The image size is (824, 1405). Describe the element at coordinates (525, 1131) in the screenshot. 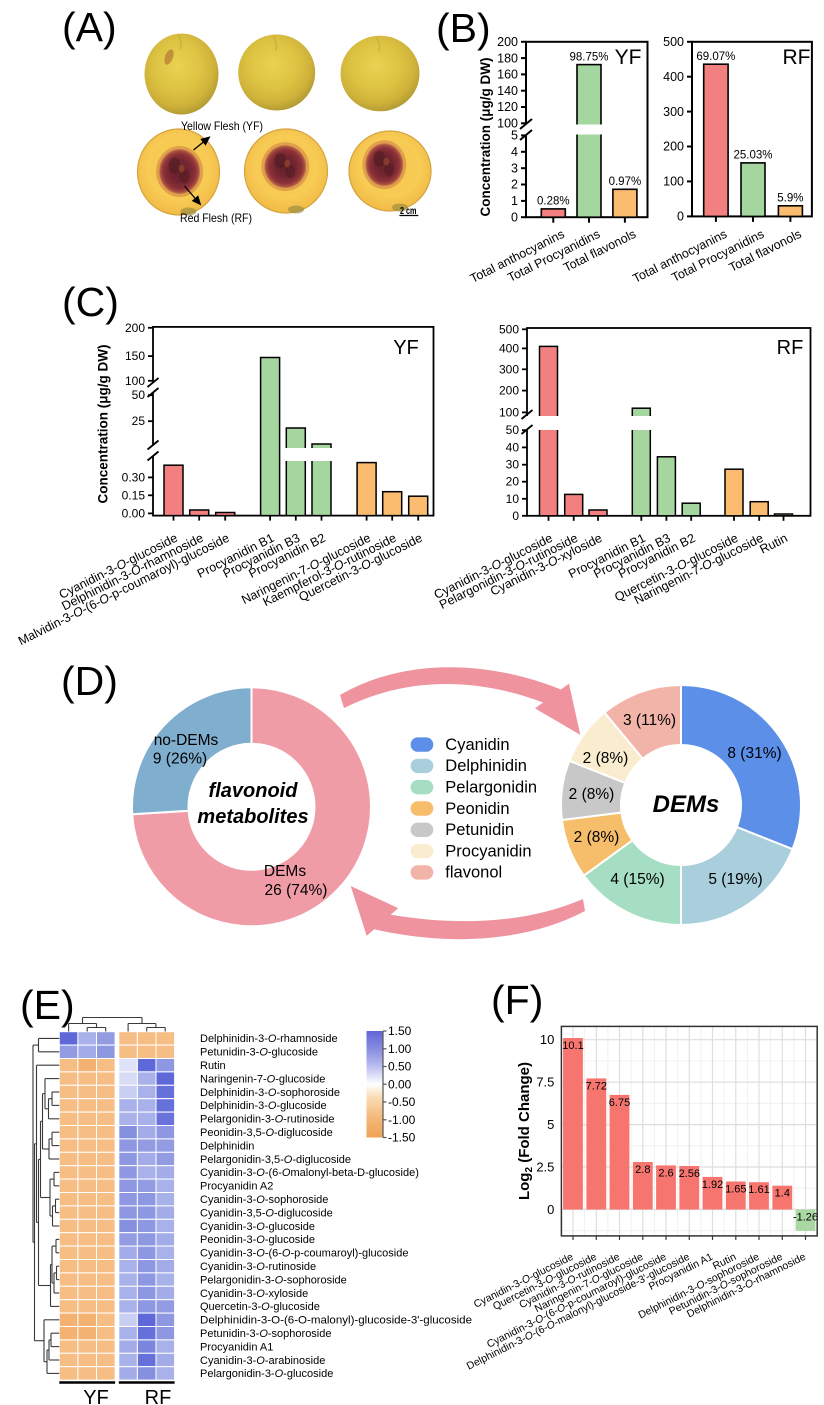

I see `svg-text: Log2 (Fold Change)` at that location.